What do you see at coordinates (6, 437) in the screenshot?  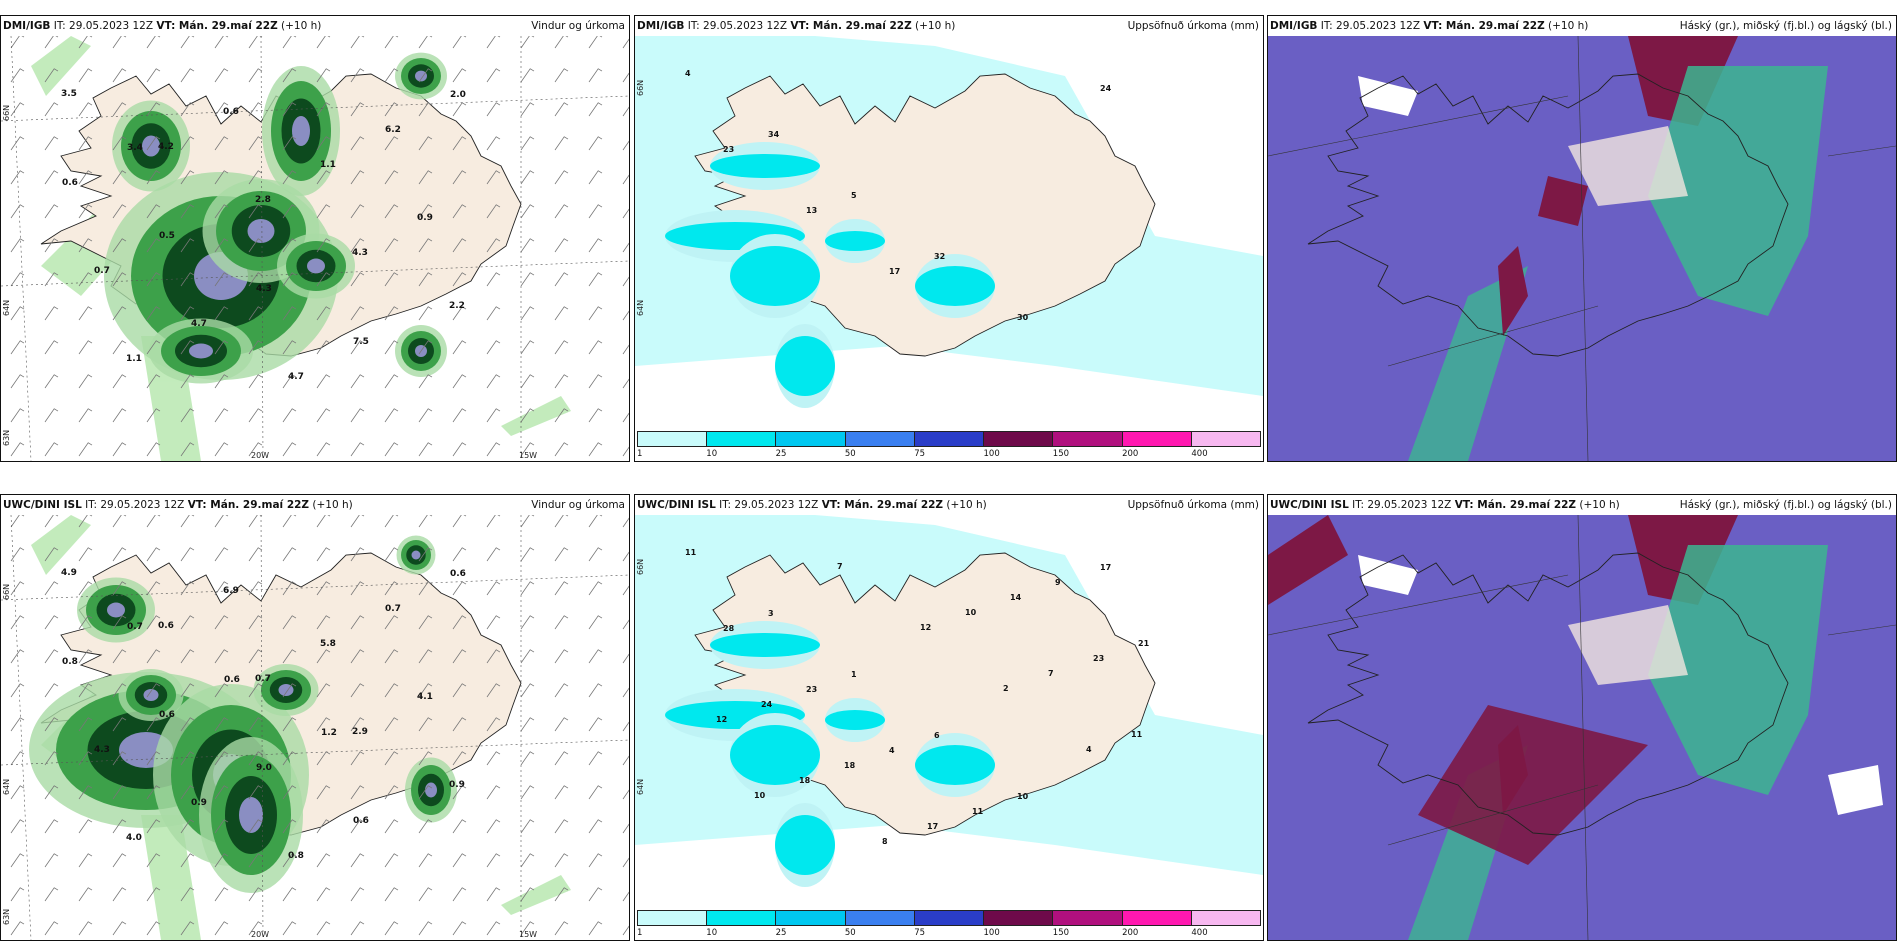 I see `latitude-label: 63N` at bounding box center [6, 437].